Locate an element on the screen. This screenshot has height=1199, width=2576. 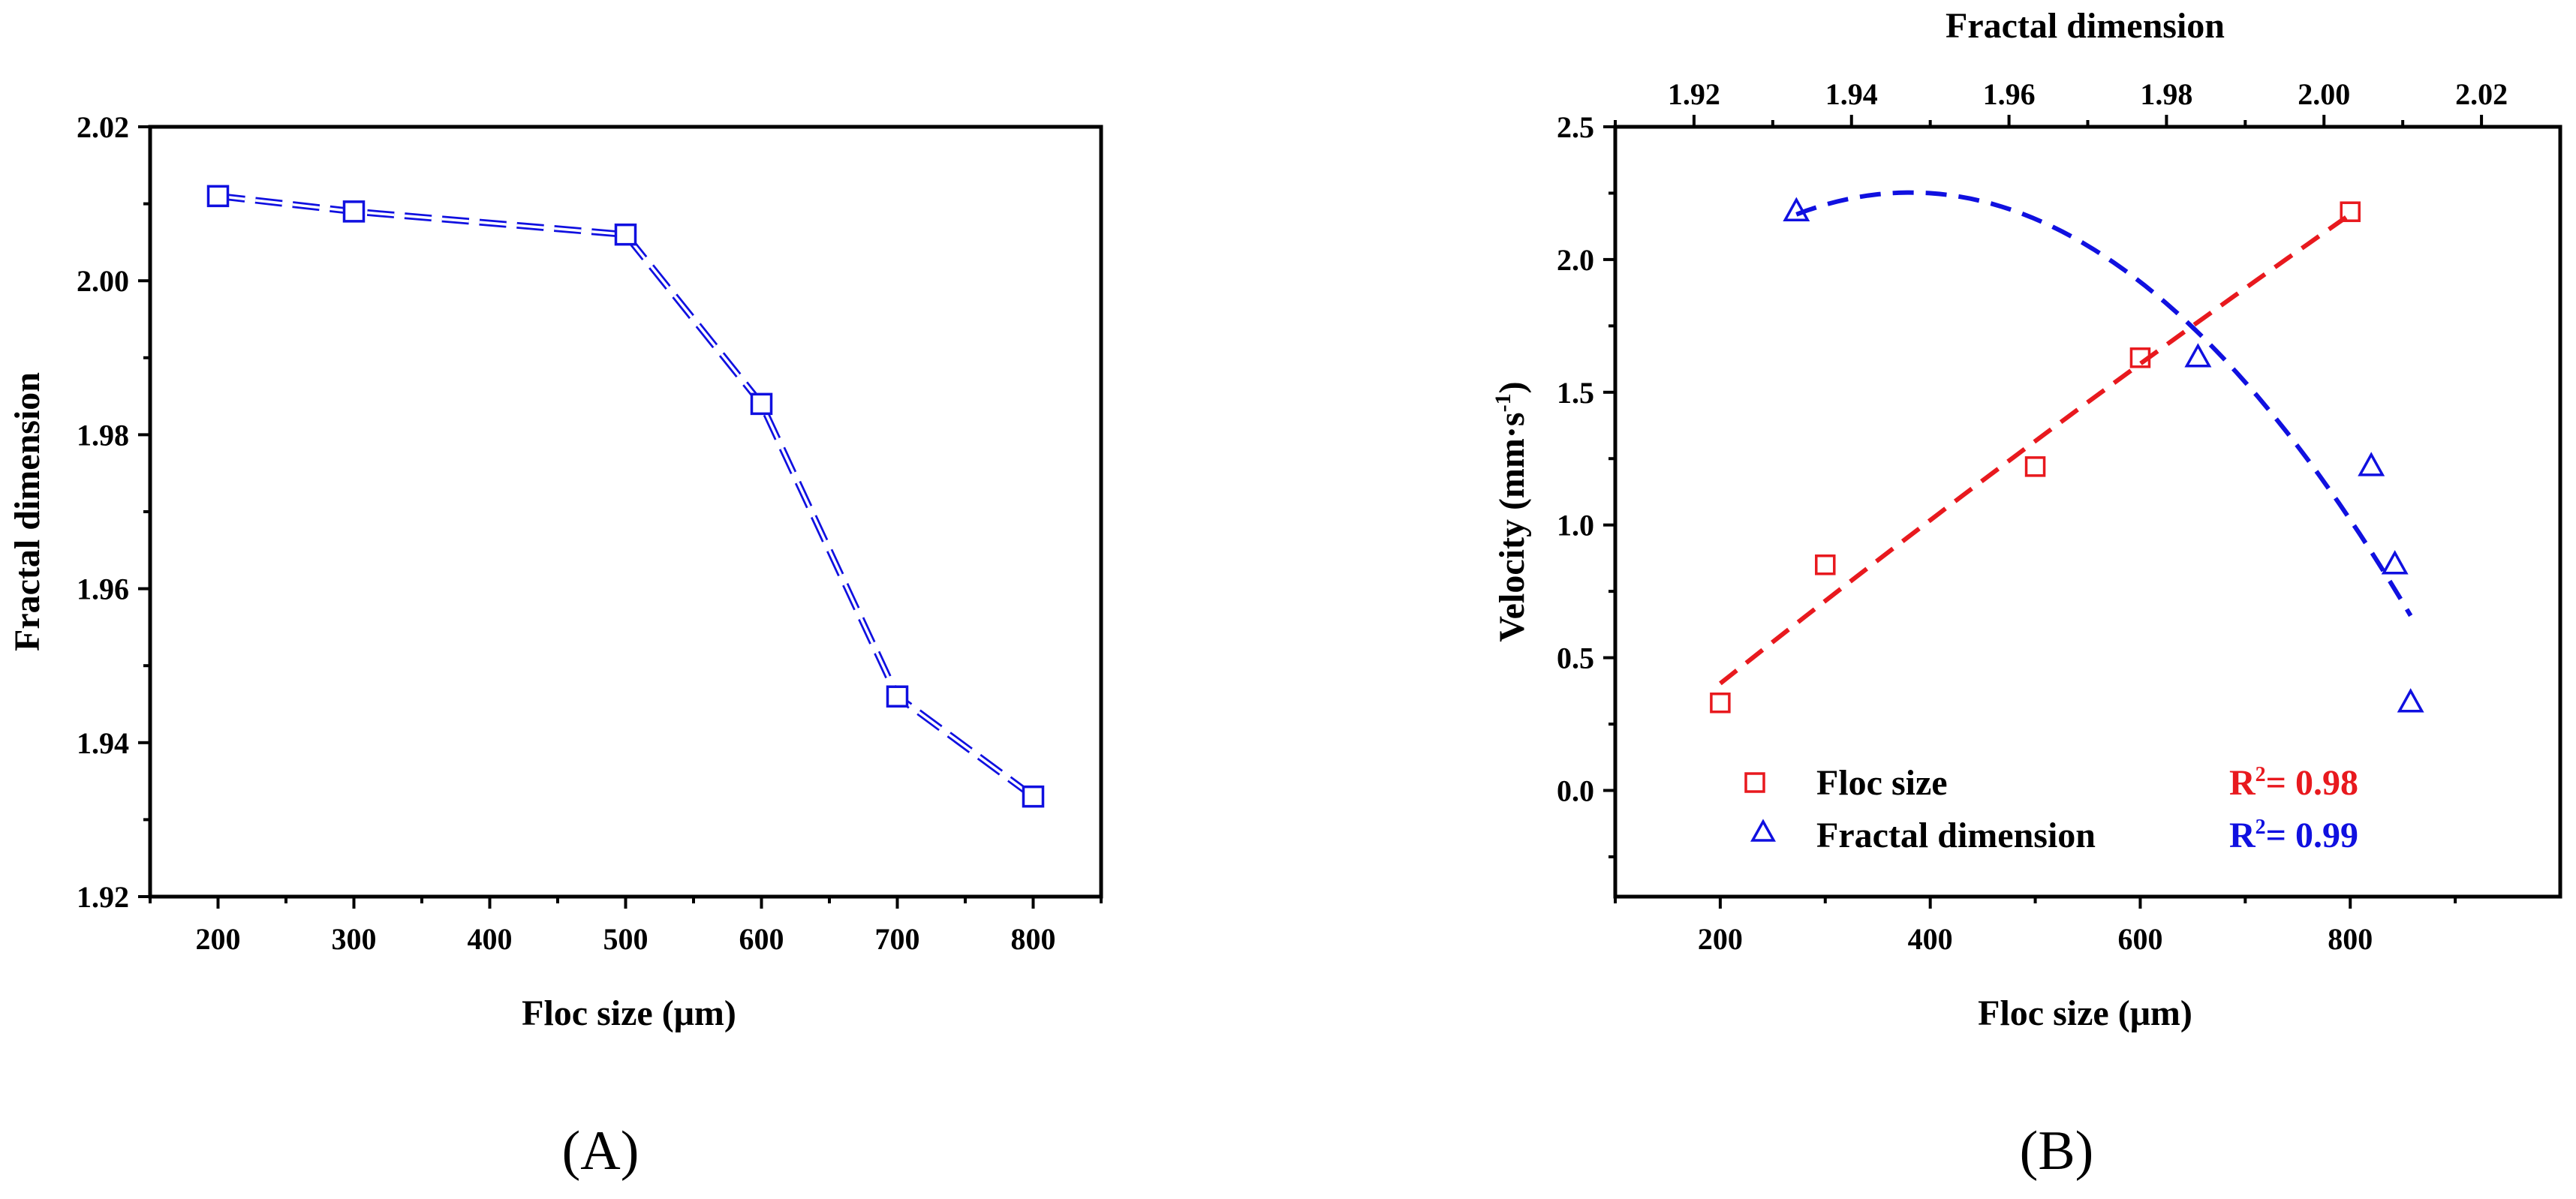
b-x-tick-label: 800 is located at coordinates (2350, 939).